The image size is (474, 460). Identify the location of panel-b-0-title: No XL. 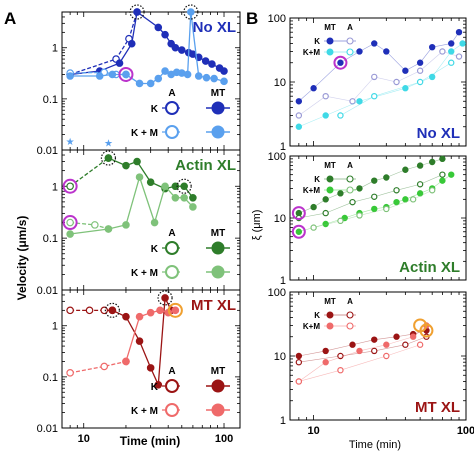
(438, 133).